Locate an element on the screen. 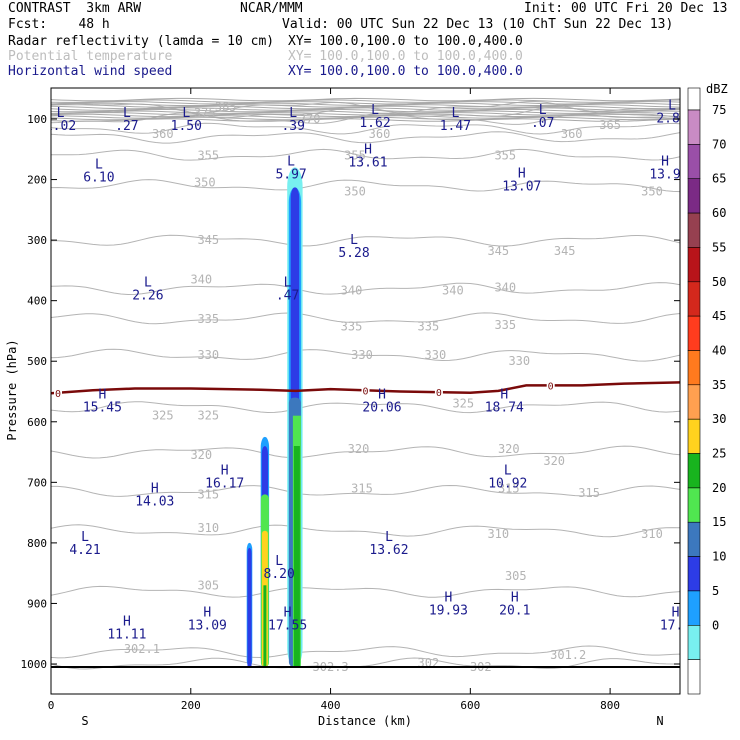 The width and height of the screenshot is (740, 740). colorbar-label: 10 is located at coordinates (719, 557).